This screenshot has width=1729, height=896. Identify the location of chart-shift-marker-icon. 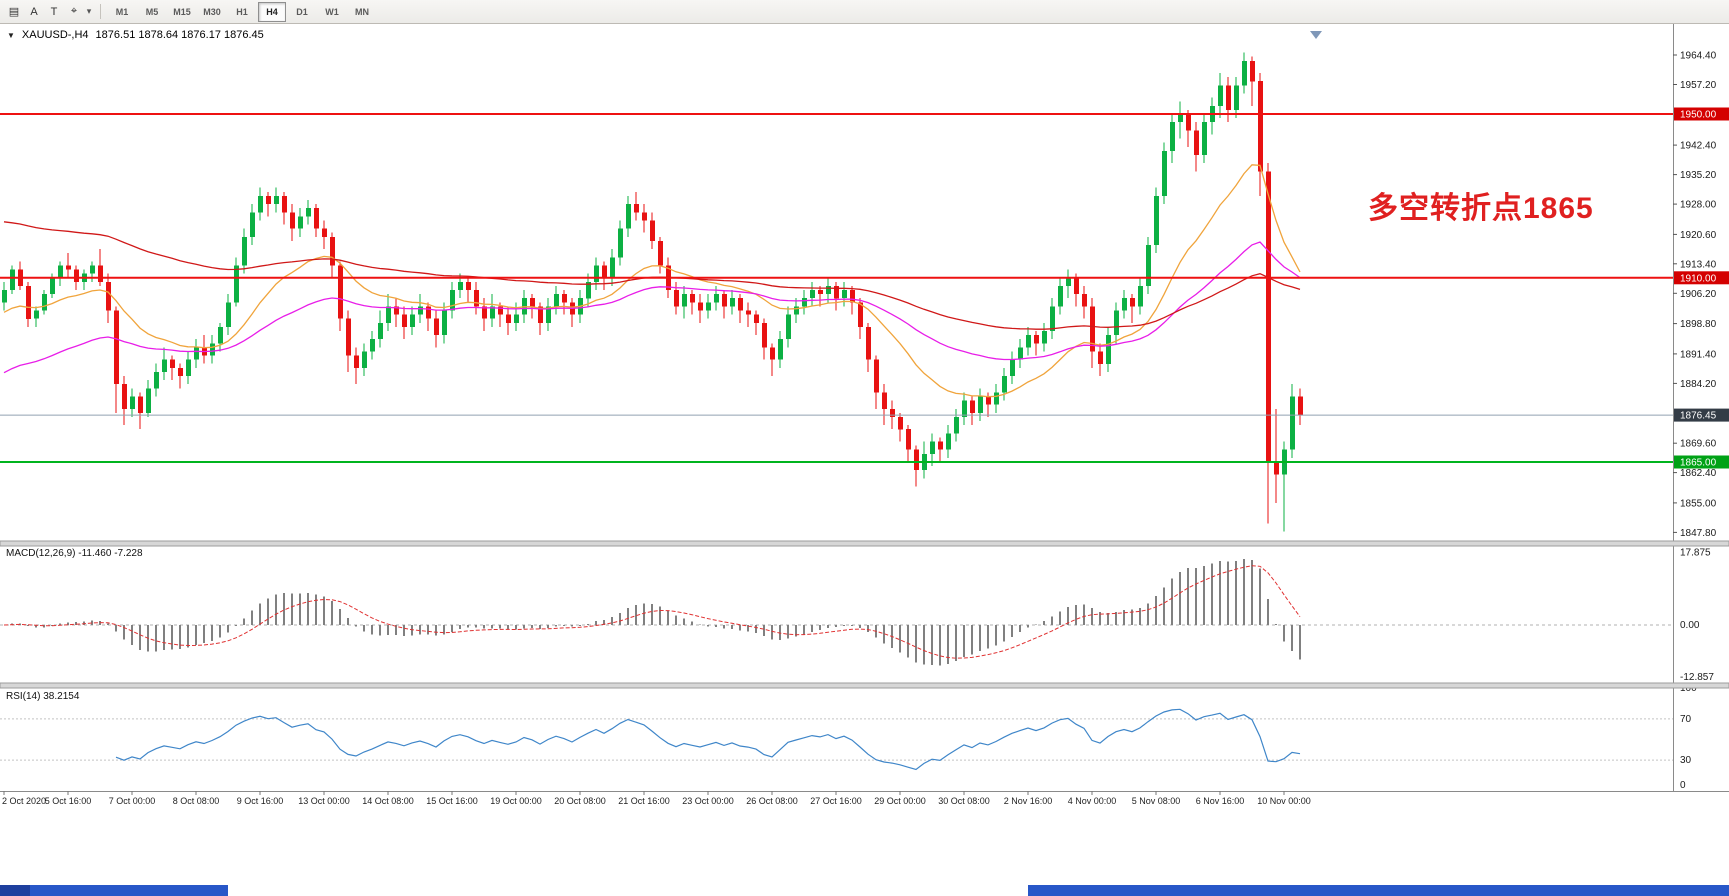
(1316, 35).